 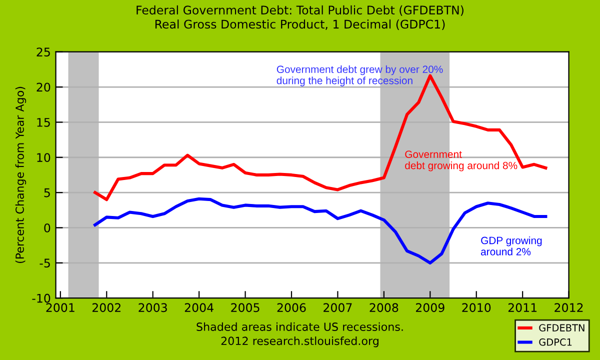 I want to click on x-tick-label: 2009, so click(x=430, y=307).